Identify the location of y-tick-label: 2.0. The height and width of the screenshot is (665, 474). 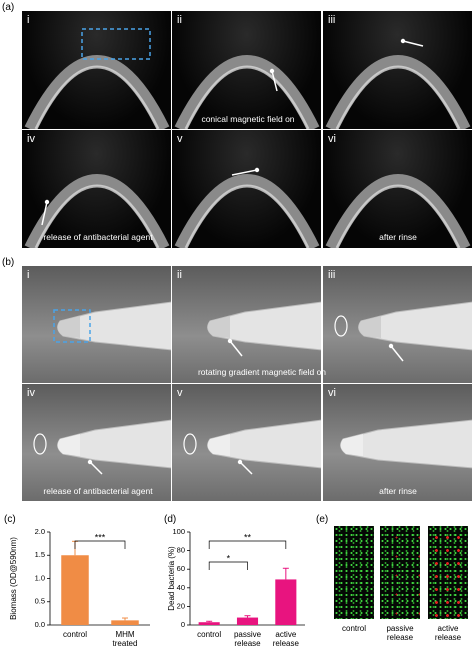
(40, 531).